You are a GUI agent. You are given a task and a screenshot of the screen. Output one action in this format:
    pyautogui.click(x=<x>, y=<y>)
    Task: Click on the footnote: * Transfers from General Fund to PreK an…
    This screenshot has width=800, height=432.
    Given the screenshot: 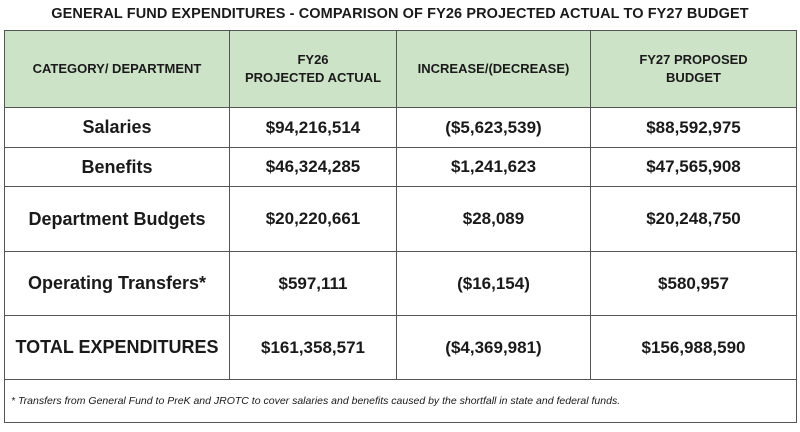 What is the action you would take?
    pyautogui.click(x=400, y=401)
    